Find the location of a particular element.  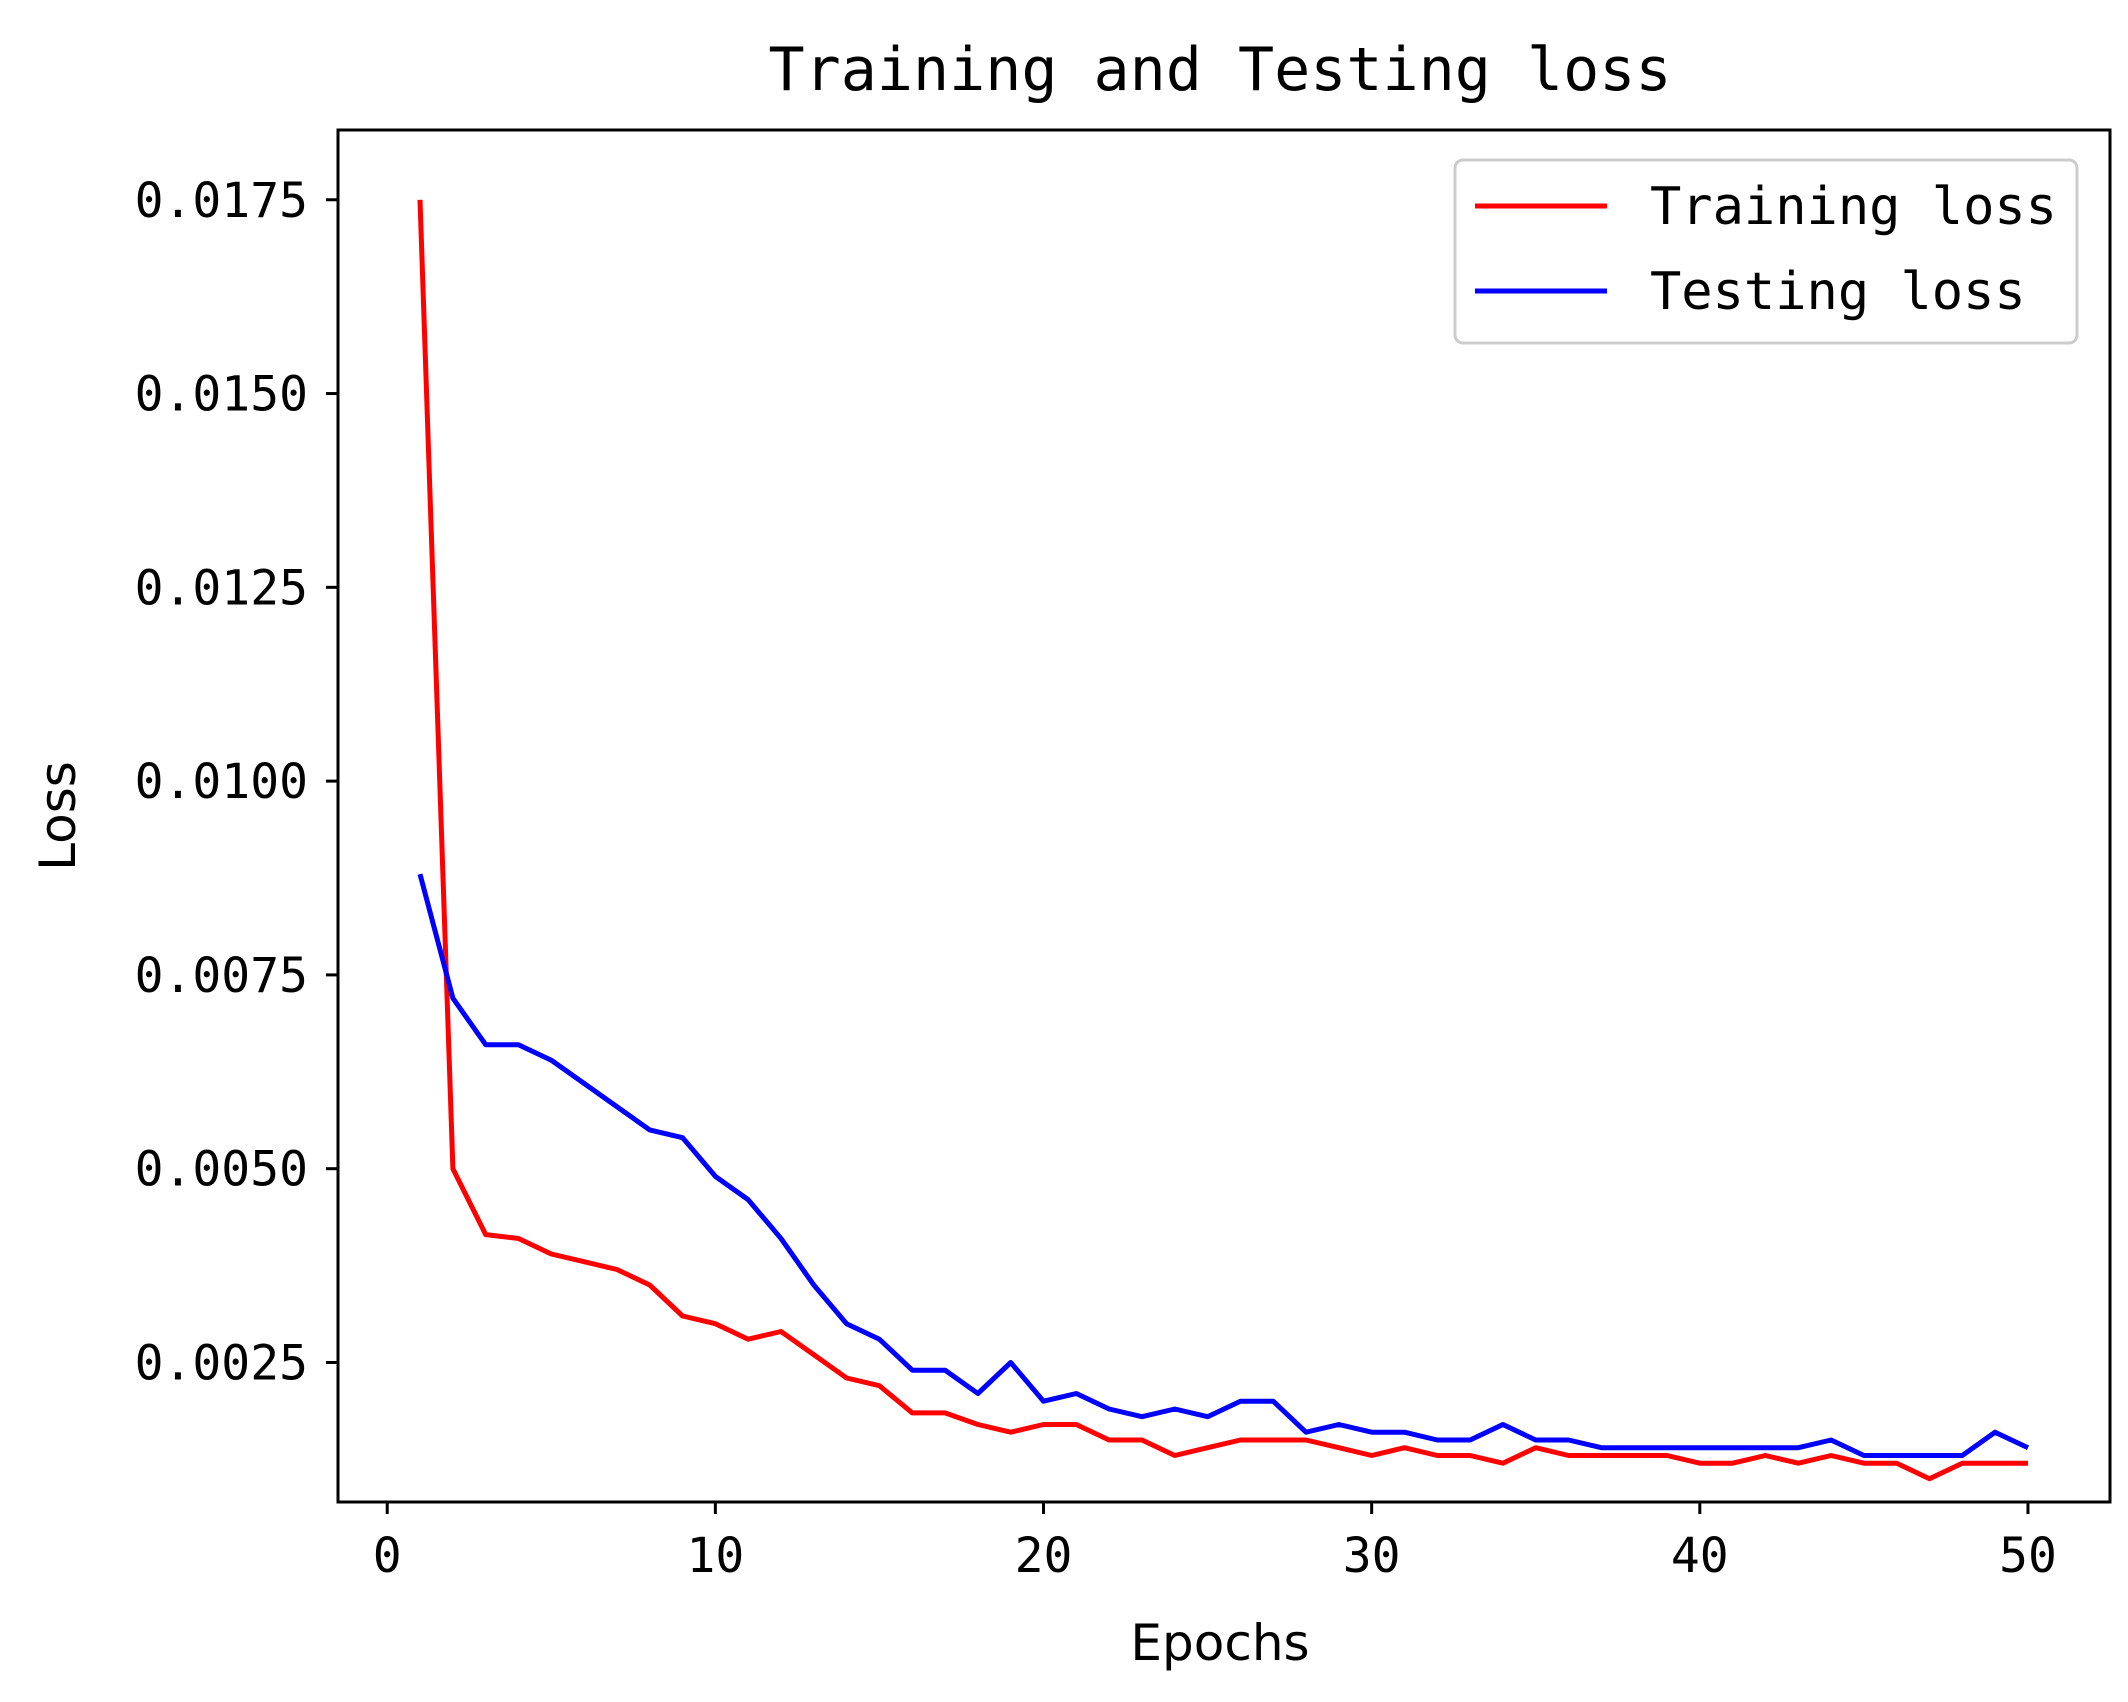

x-tick-label: 20 is located at coordinates (1044, 1556).